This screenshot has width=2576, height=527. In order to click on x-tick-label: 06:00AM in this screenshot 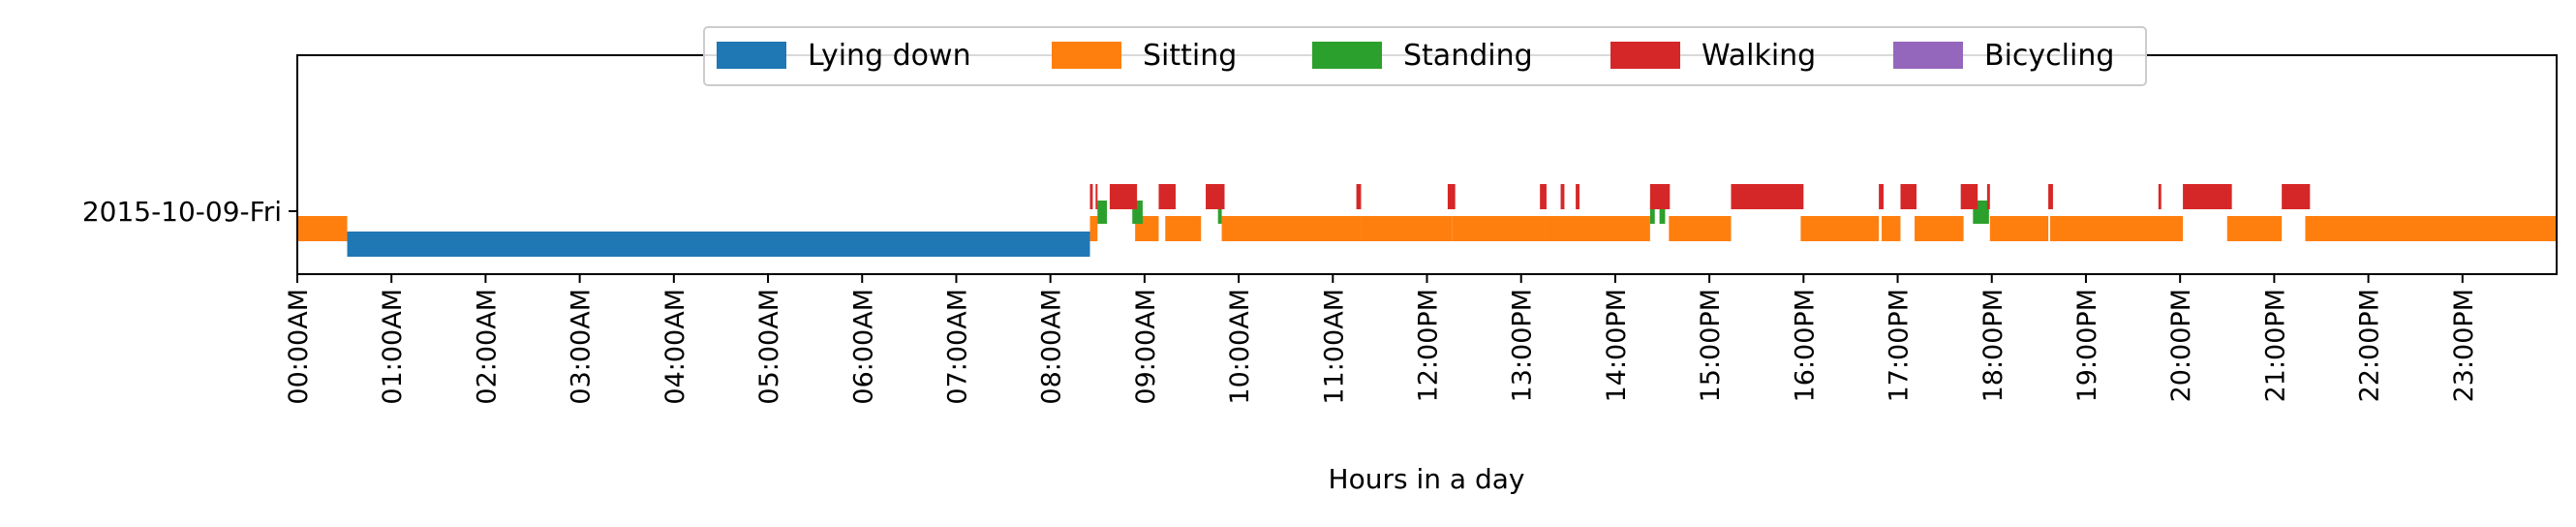, I will do `click(863, 347)`.